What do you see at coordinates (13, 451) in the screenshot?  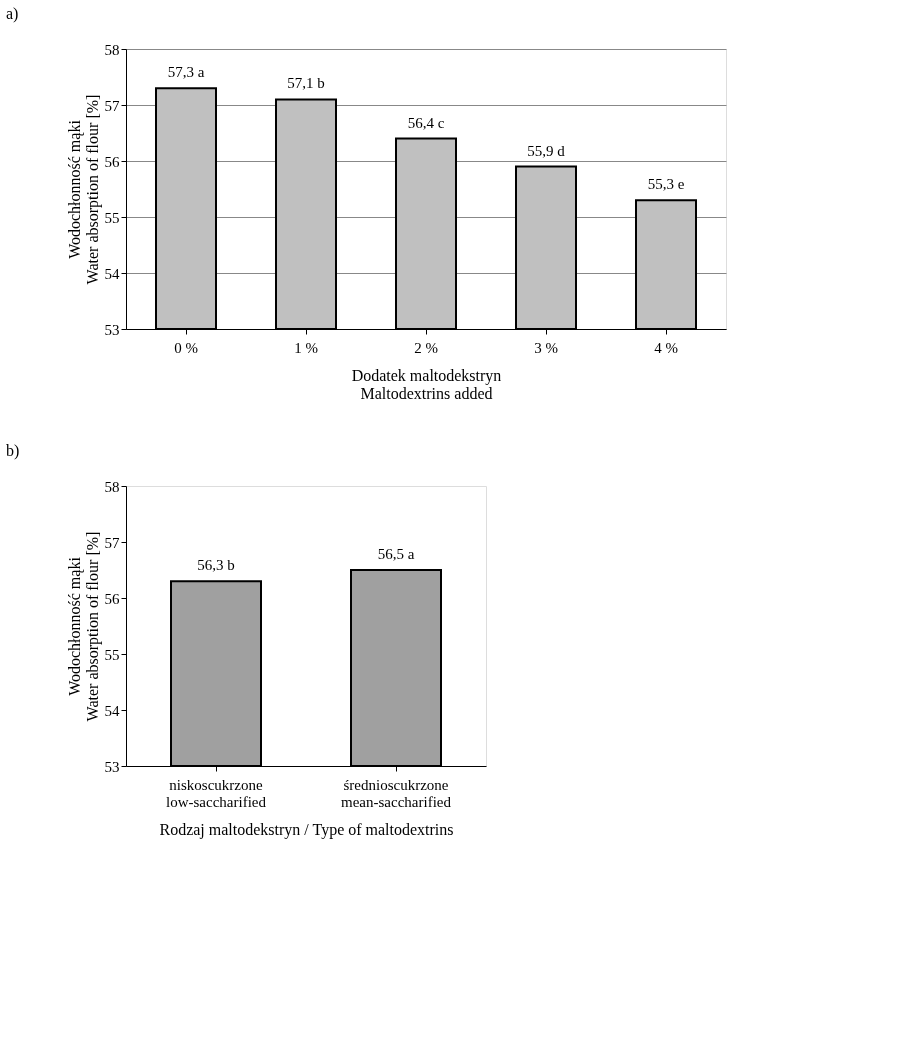 I see `chart-title: b)` at bounding box center [13, 451].